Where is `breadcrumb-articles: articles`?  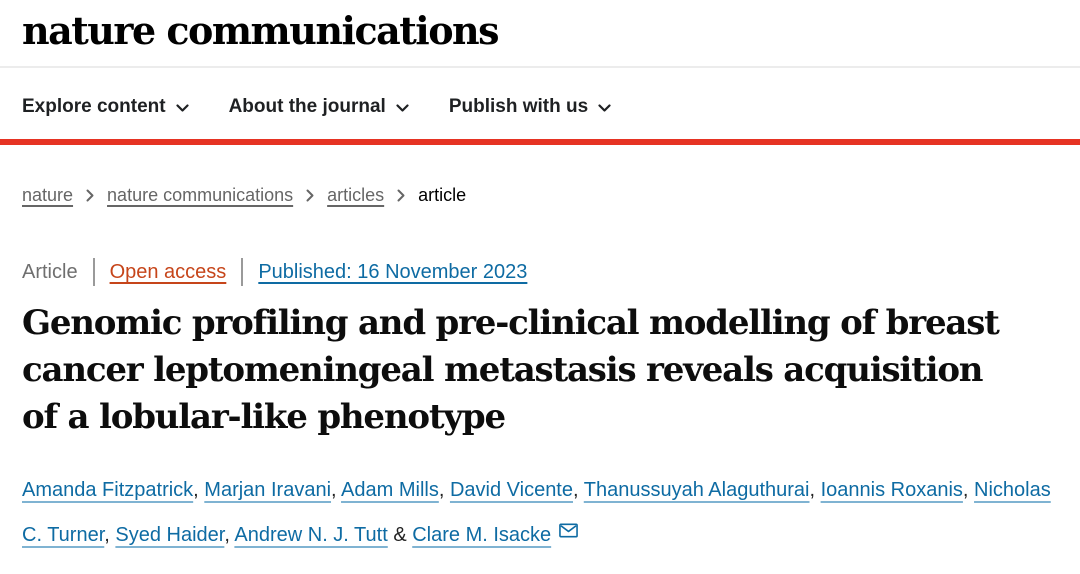
breadcrumb-articles: articles is located at coordinates (356, 195).